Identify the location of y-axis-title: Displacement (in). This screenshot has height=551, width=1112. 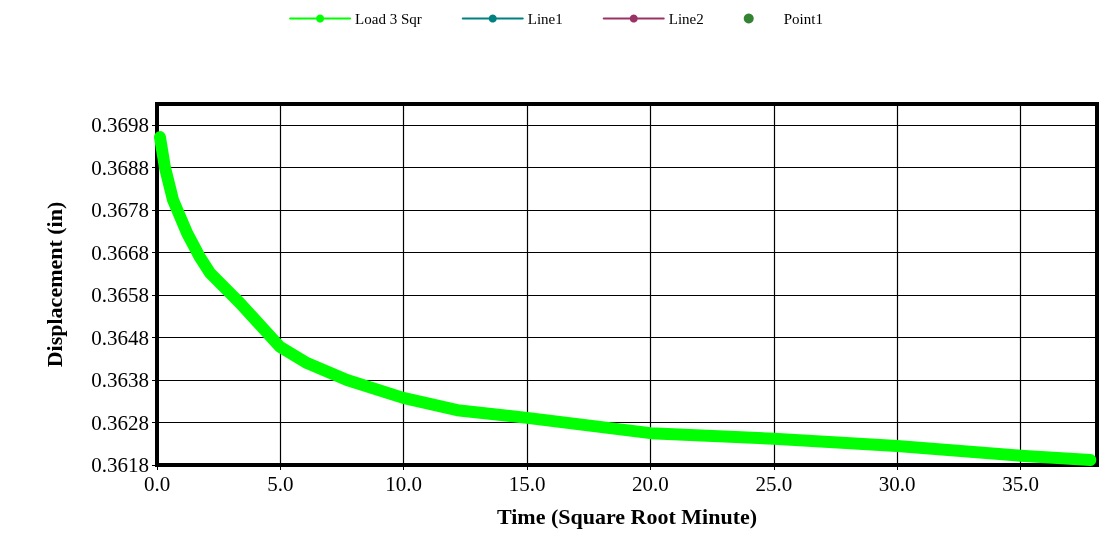
(54, 284).